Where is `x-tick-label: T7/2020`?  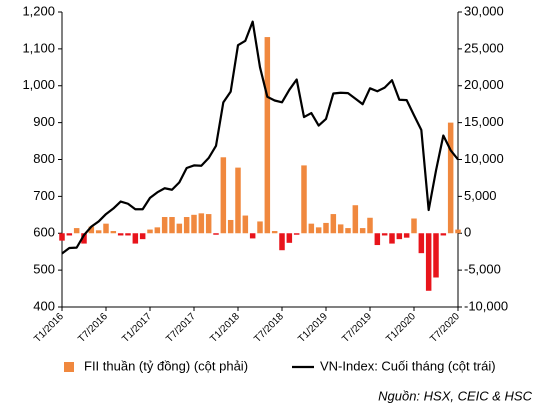 x-tick-label: T7/2020 is located at coordinates (445, 328).